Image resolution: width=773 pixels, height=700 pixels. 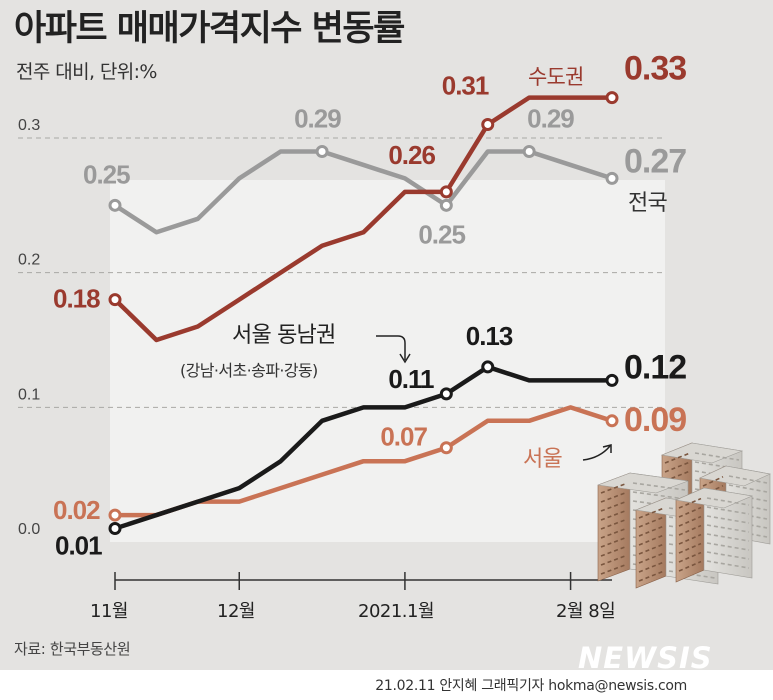 I want to click on data-label: 0.27, so click(x=655, y=161).